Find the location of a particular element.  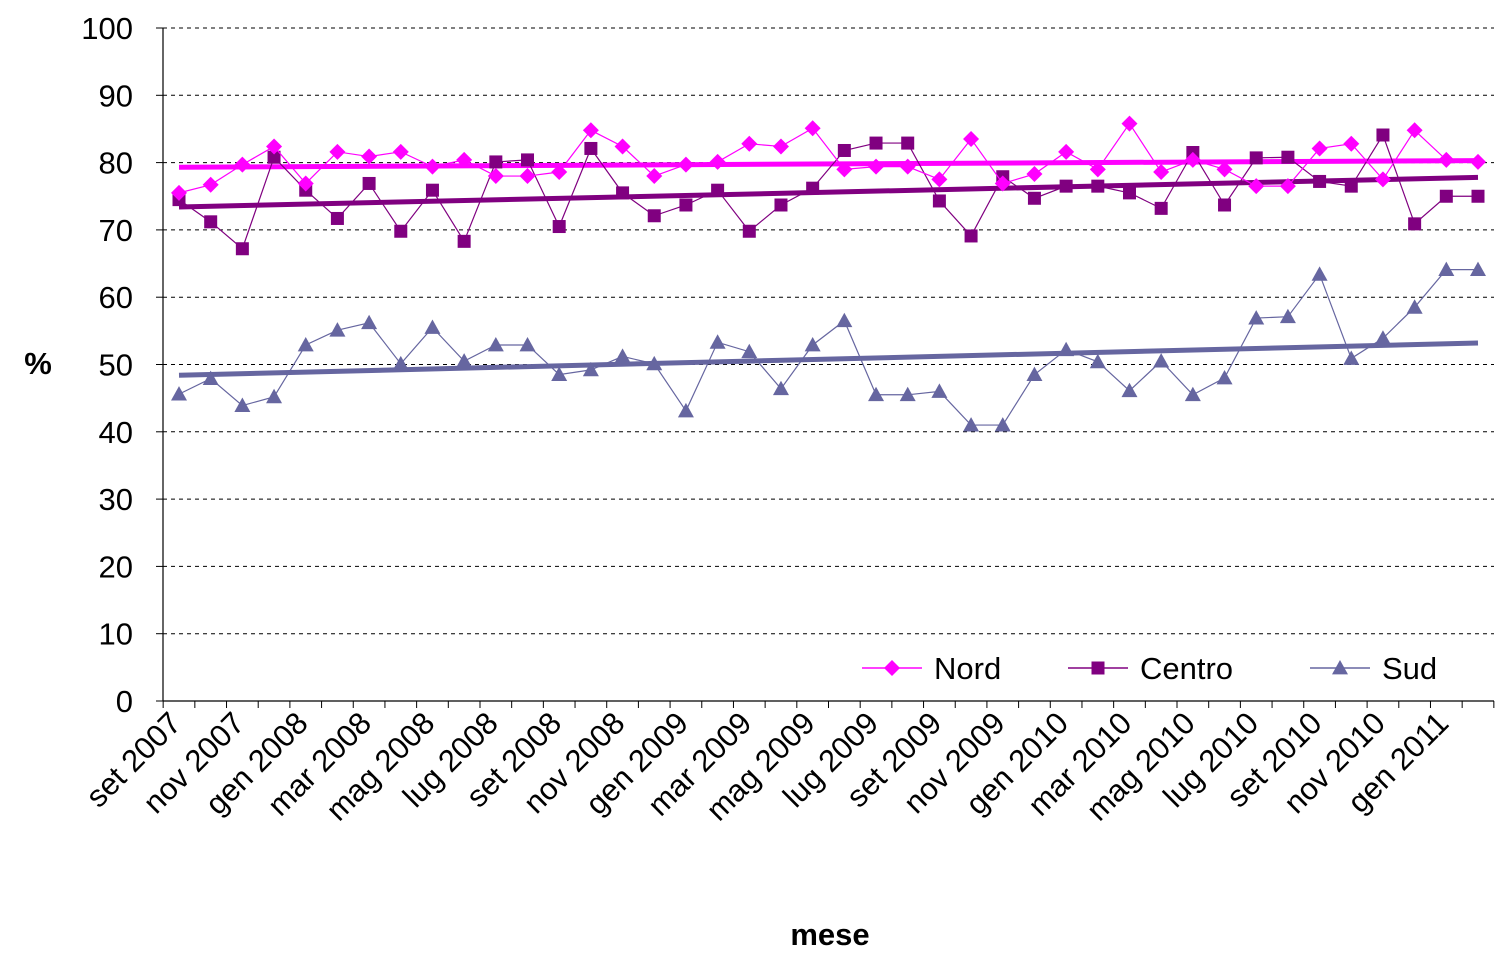

series-centro is located at coordinates (828, 192).